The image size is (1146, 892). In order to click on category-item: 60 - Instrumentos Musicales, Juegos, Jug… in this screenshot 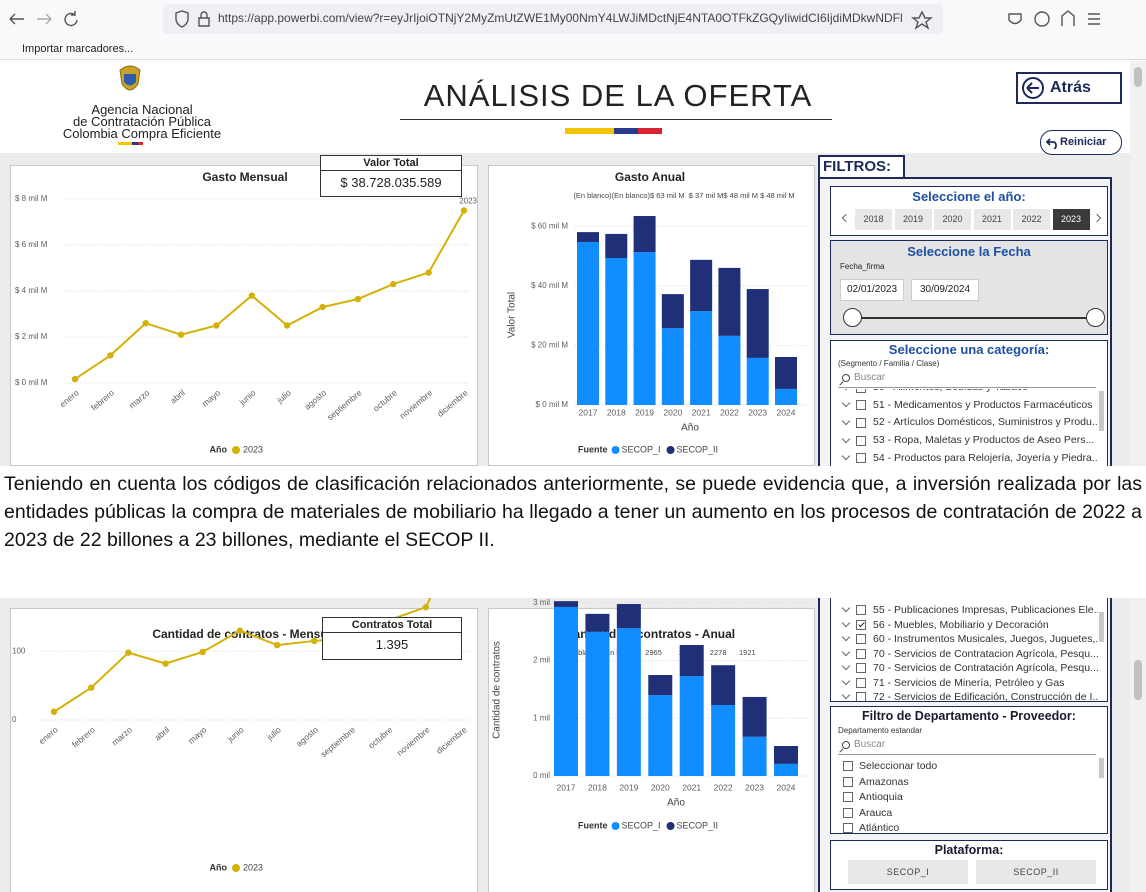, I will do `click(965, 639)`.